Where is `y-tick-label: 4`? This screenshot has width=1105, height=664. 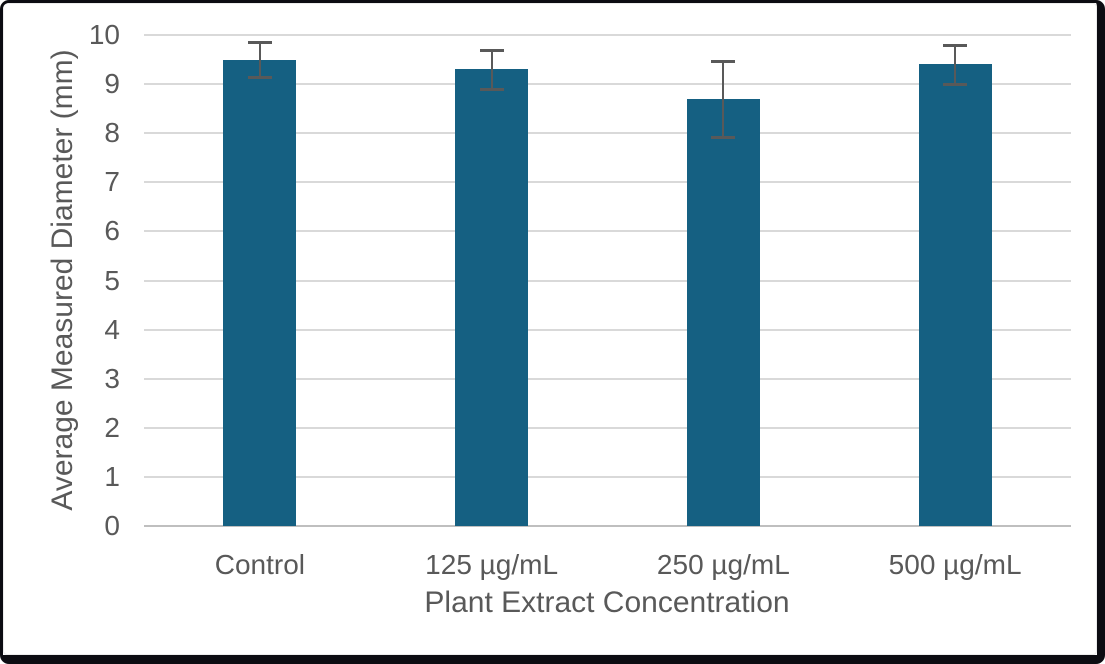 y-tick-label: 4 is located at coordinates (112, 329).